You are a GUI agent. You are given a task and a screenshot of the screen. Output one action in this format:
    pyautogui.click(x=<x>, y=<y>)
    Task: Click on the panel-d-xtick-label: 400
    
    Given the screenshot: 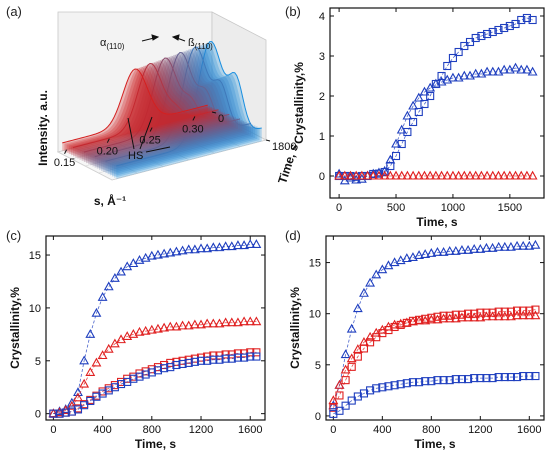 What is the action you would take?
    pyautogui.click(x=382, y=430)
    